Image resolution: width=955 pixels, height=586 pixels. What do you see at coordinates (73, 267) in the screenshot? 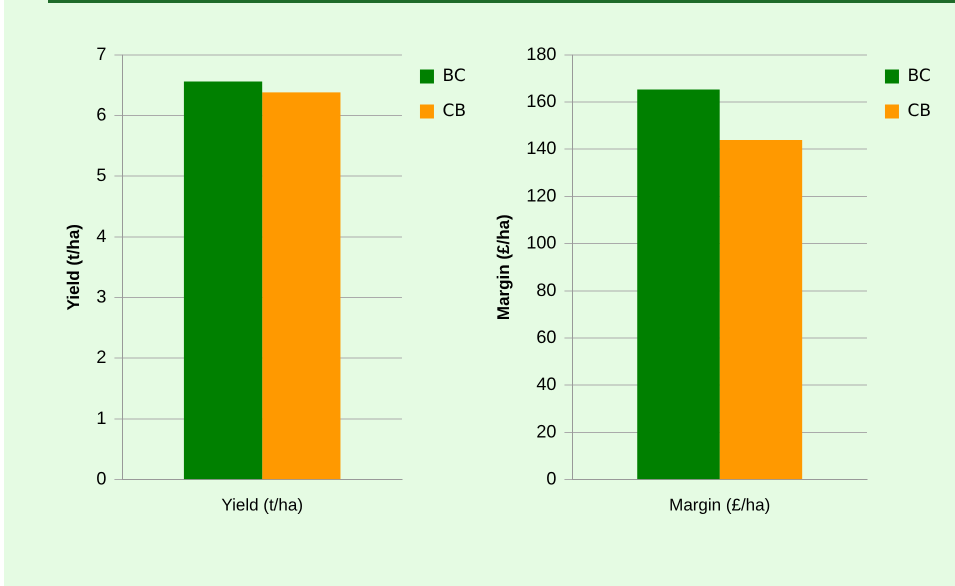
I see `y-axis-title: Yield (t/ha)` at bounding box center [73, 267].